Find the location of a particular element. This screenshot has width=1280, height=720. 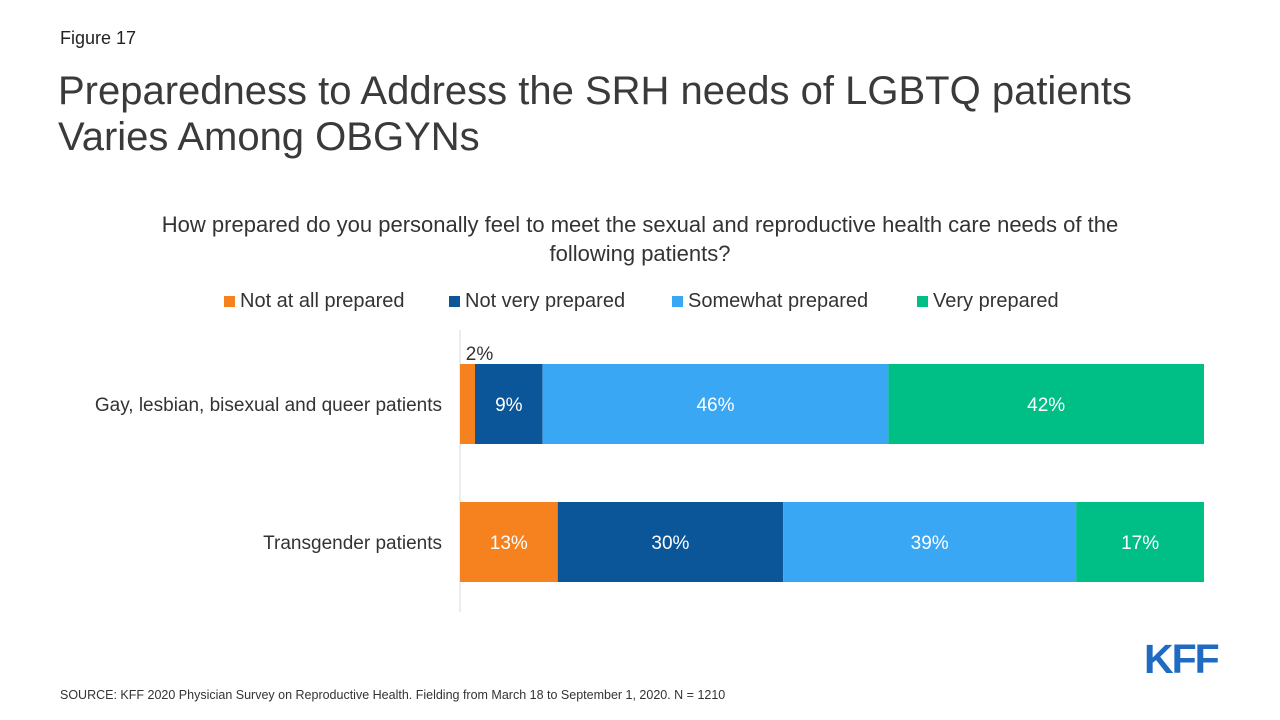

data-label: 39% is located at coordinates (930, 543).